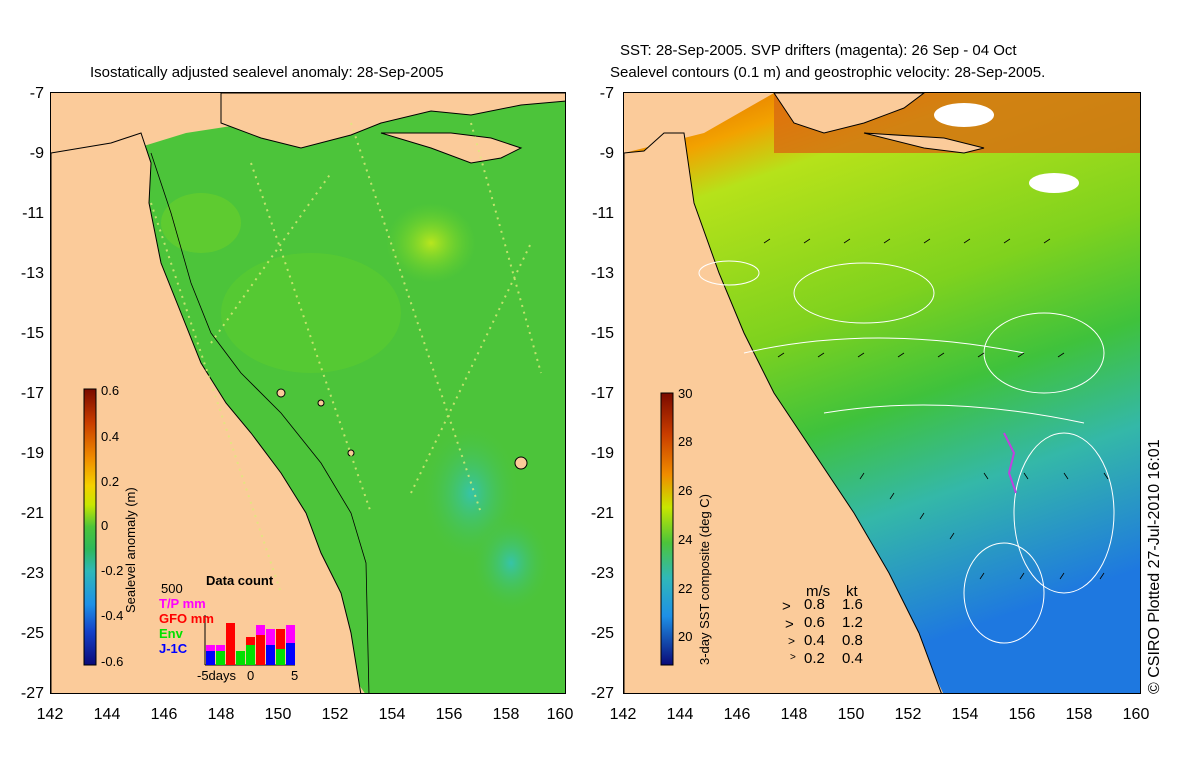 Image resolution: width=1200 pixels, height=780 pixels. I want to click on left-xtick: 150, so click(278, 714).